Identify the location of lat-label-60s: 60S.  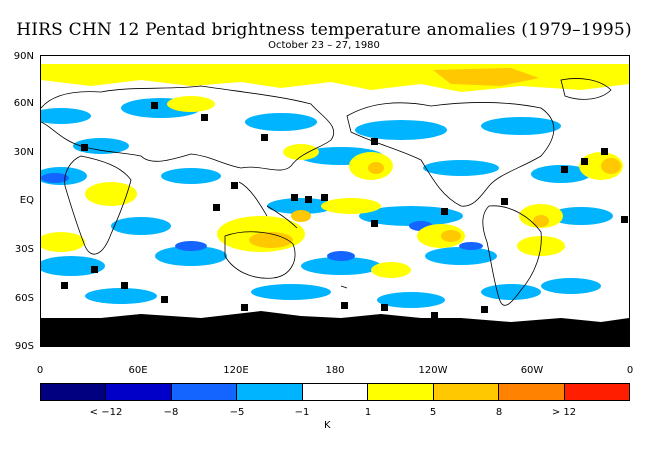
(24, 298).